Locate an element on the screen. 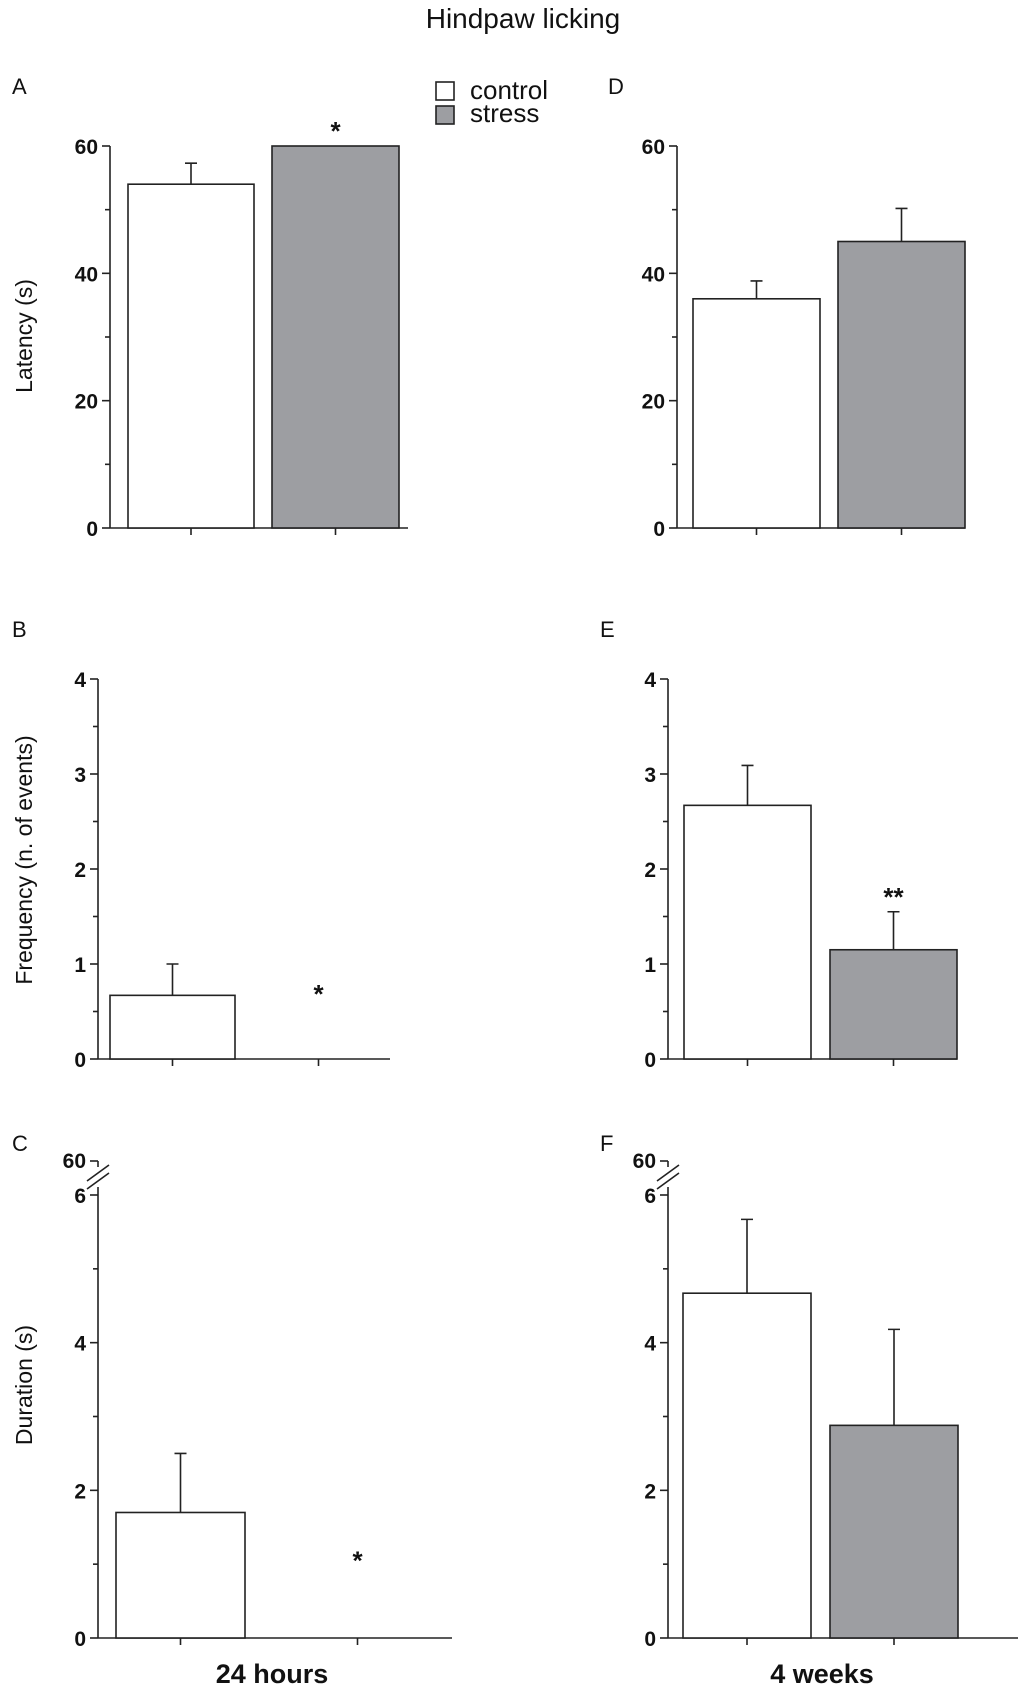 The image size is (1024, 1694). y-tick-label-c: 4 is located at coordinates (80, 1344).